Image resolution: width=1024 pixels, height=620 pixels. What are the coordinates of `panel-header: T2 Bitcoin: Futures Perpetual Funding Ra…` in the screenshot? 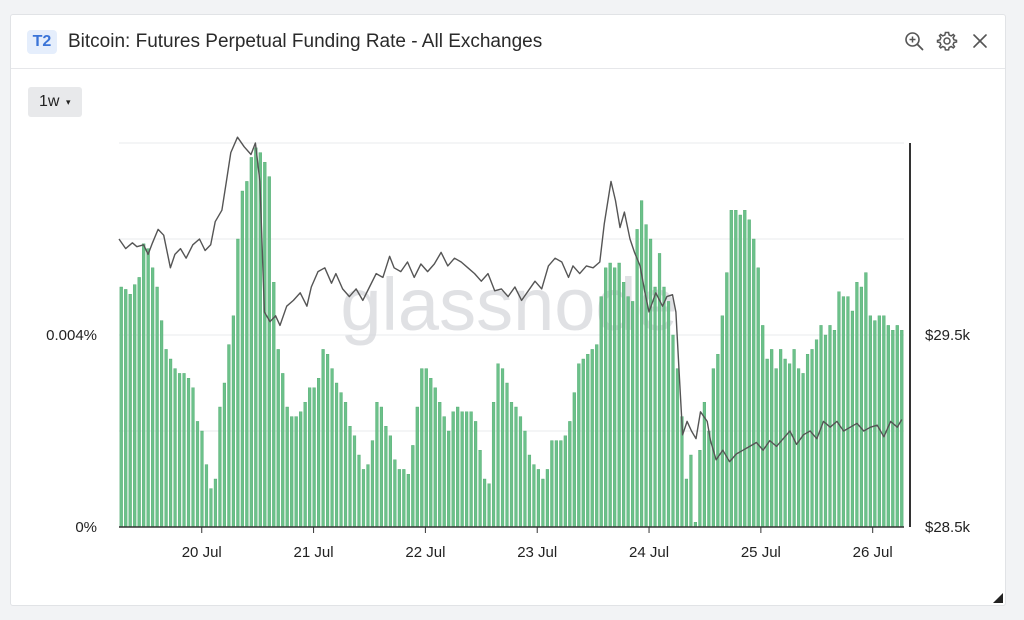 It's located at (508, 42).